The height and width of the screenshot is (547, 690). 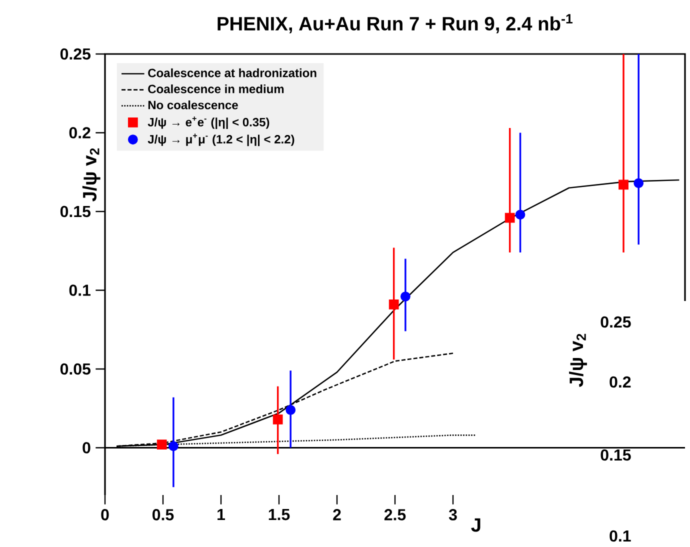 I want to click on y-axis-title: J/ψ v$_{2}$, so click(x=91, y=175).